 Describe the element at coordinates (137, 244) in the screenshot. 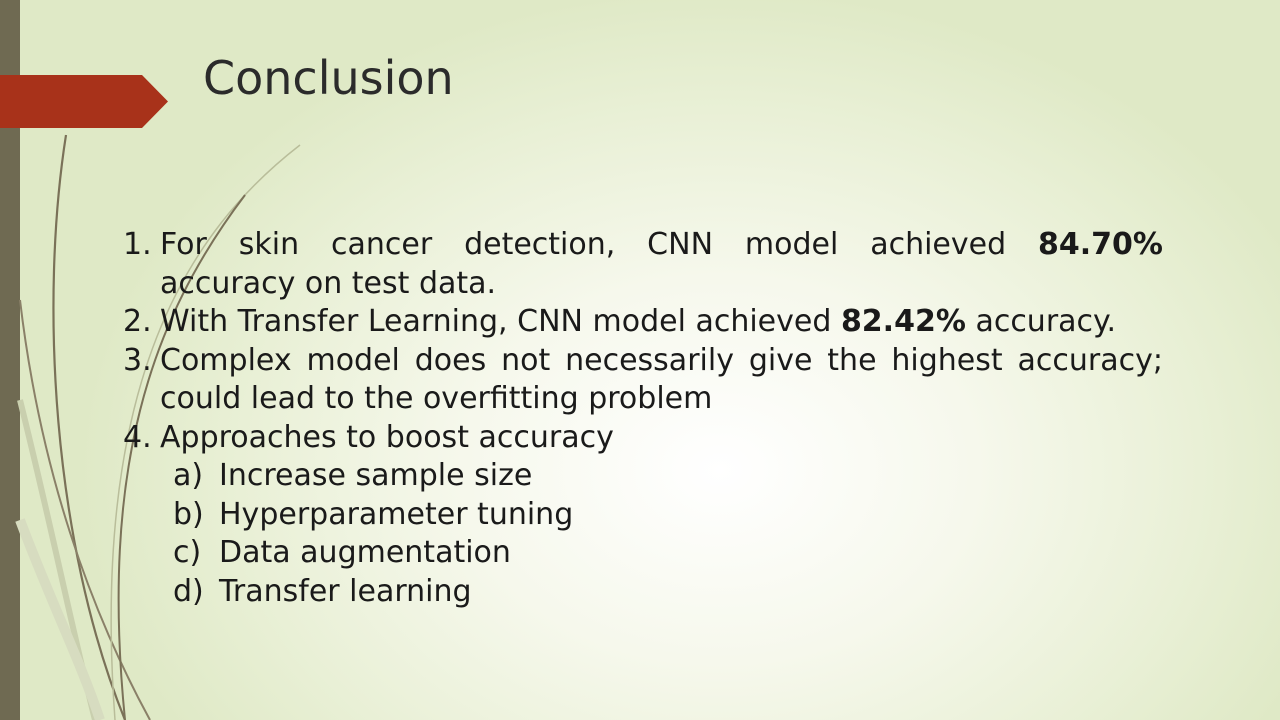

I see `item-number: 1.` at that location.